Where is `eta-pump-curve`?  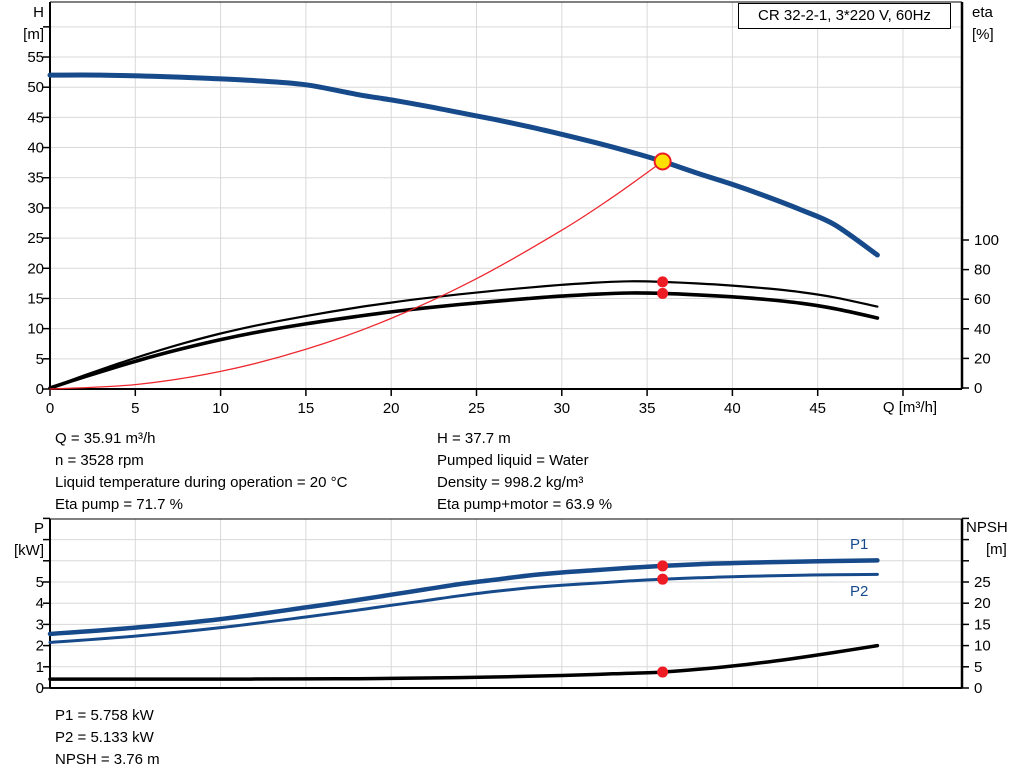
eta-pump-curve is located at coordinates (463, 335).